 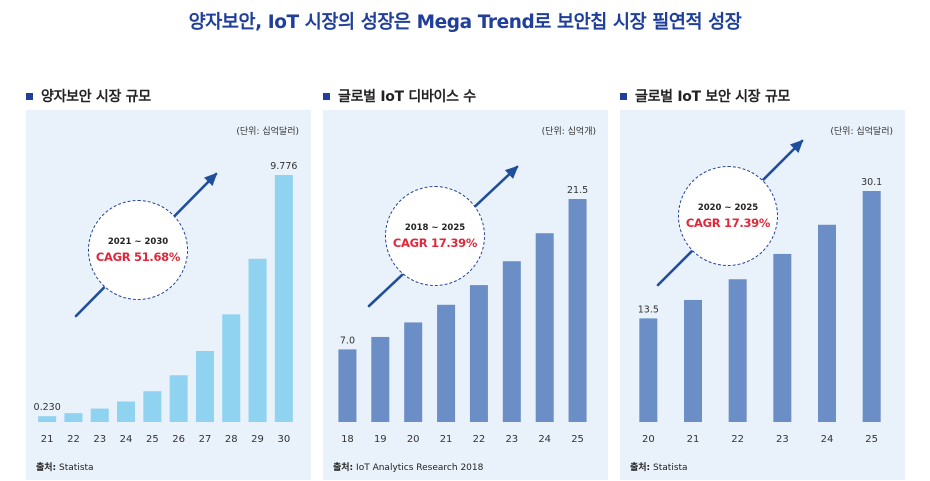 I want to click on data-label: 9.776, so click(x=283, y=166).